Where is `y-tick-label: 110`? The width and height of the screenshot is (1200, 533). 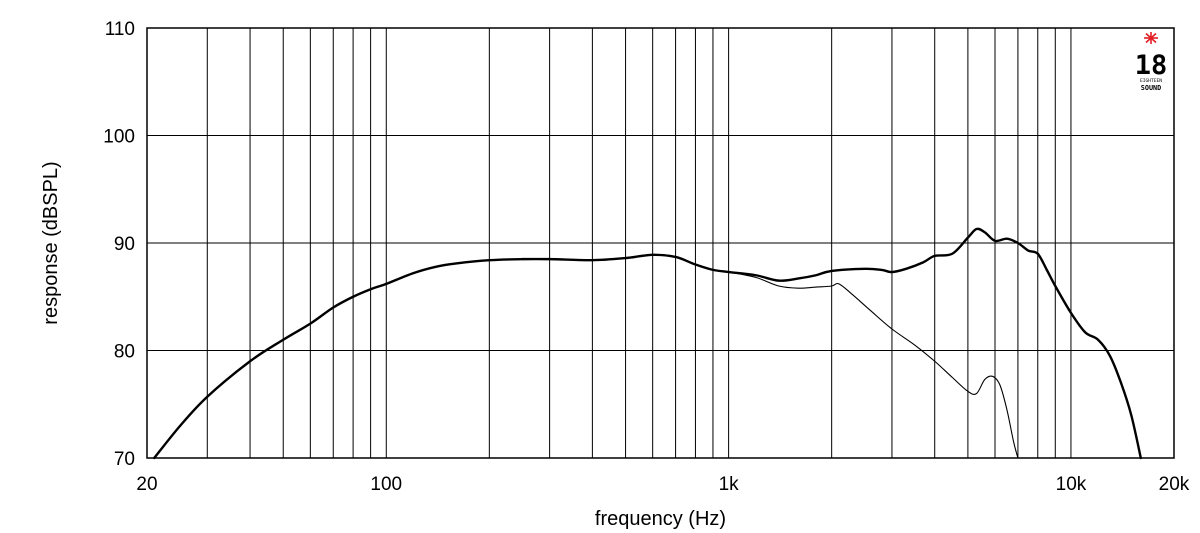 y-tick-label: 110 is located at coordinates (120, 29).